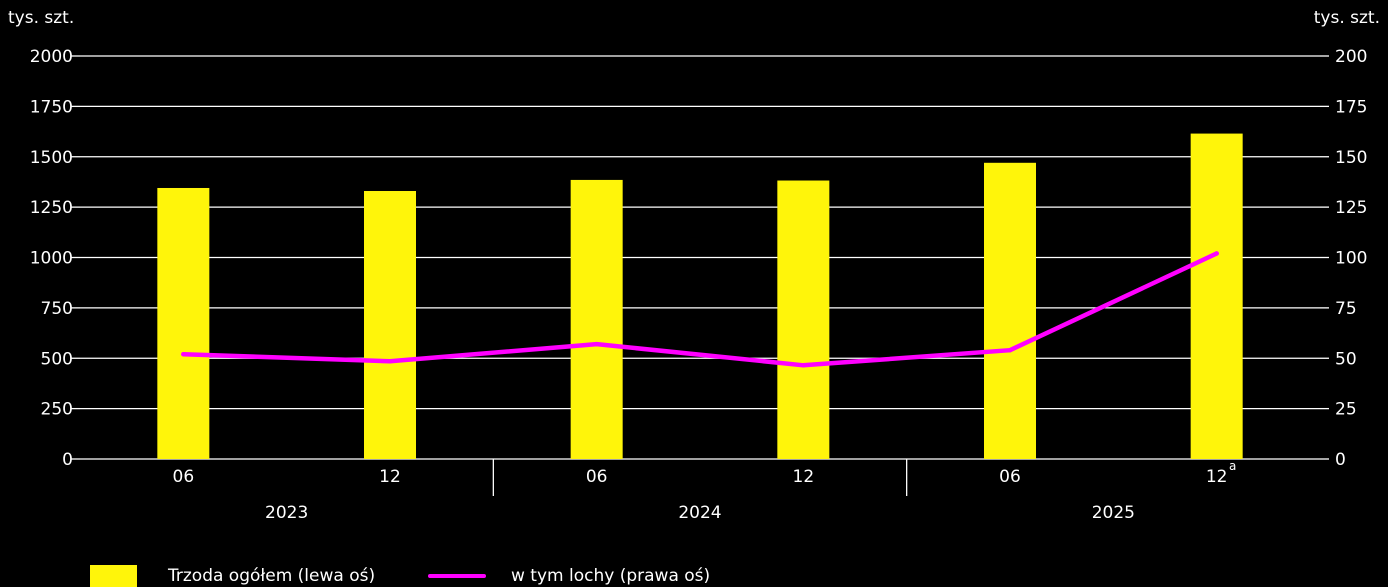  I want to click on year-label: 2023, so click(286, 513).